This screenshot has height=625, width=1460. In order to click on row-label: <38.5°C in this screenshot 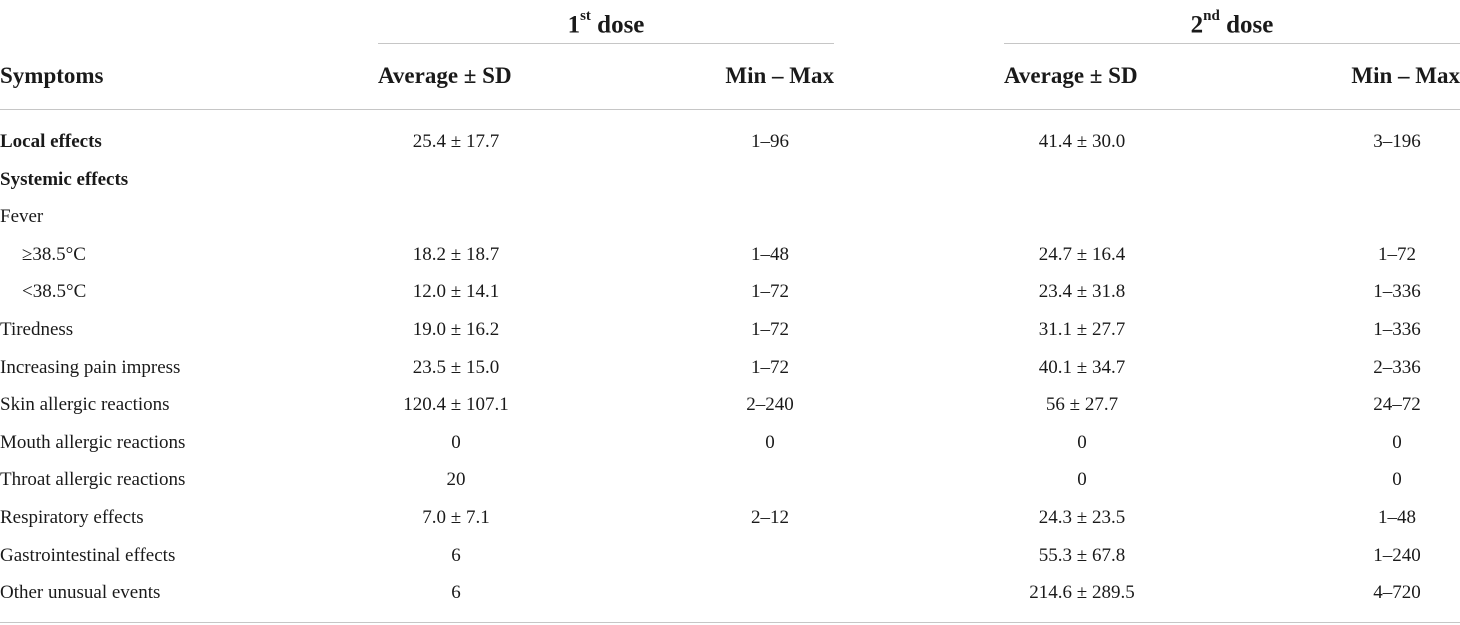, I will do `click(54, 292)`.